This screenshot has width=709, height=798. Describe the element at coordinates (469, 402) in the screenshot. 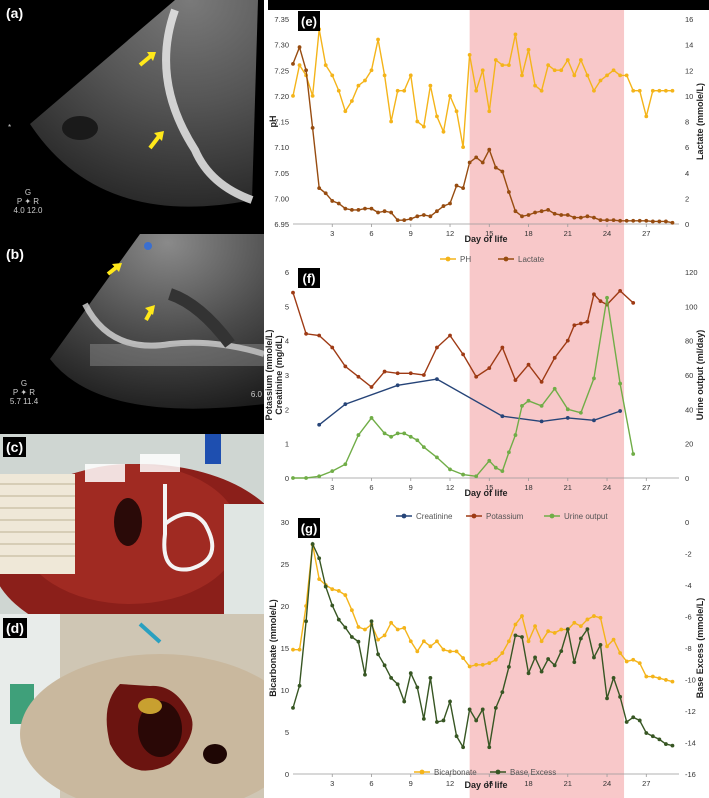

I see `series-line-creatinine` at that location.